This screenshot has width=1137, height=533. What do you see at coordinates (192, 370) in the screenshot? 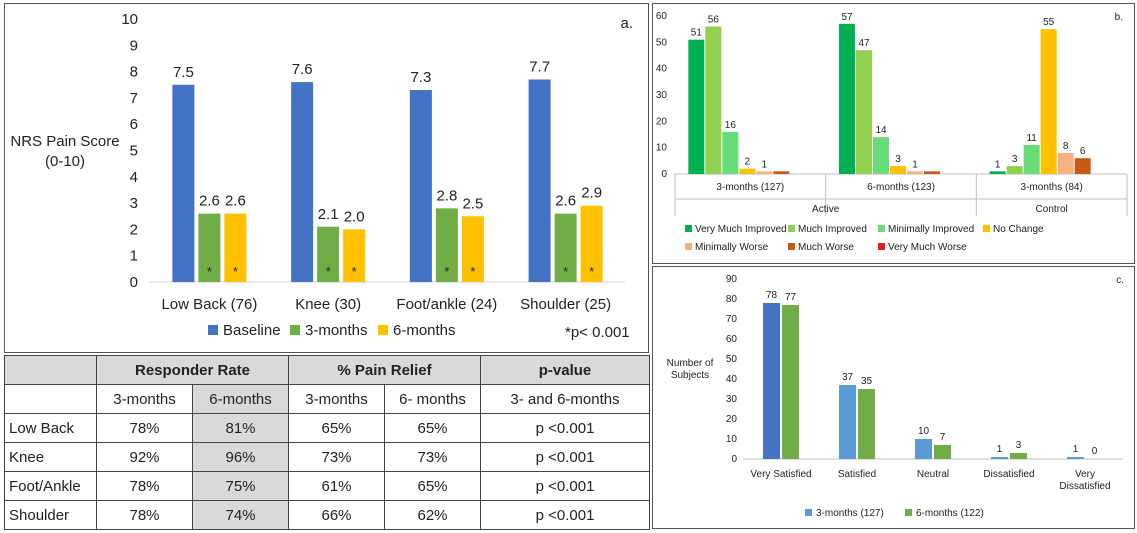
I see `responder-rate-header: Responder Rate` at bounding box center [192, 370].